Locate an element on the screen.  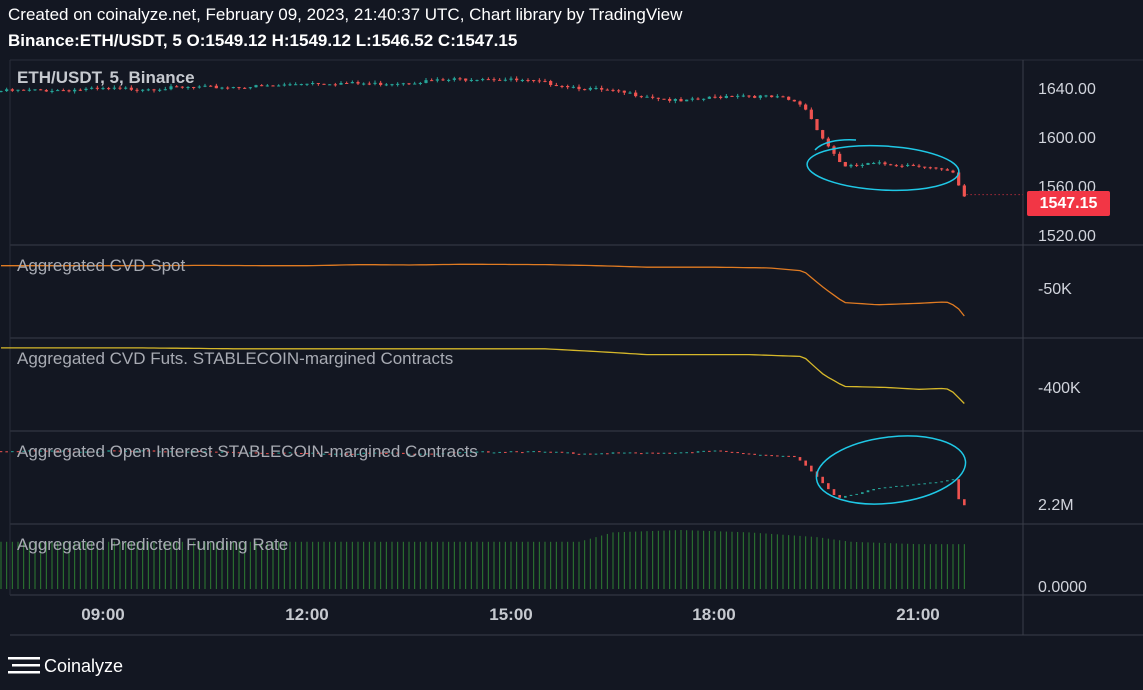
cvd-futs-line is located at coordinates (483, 375).